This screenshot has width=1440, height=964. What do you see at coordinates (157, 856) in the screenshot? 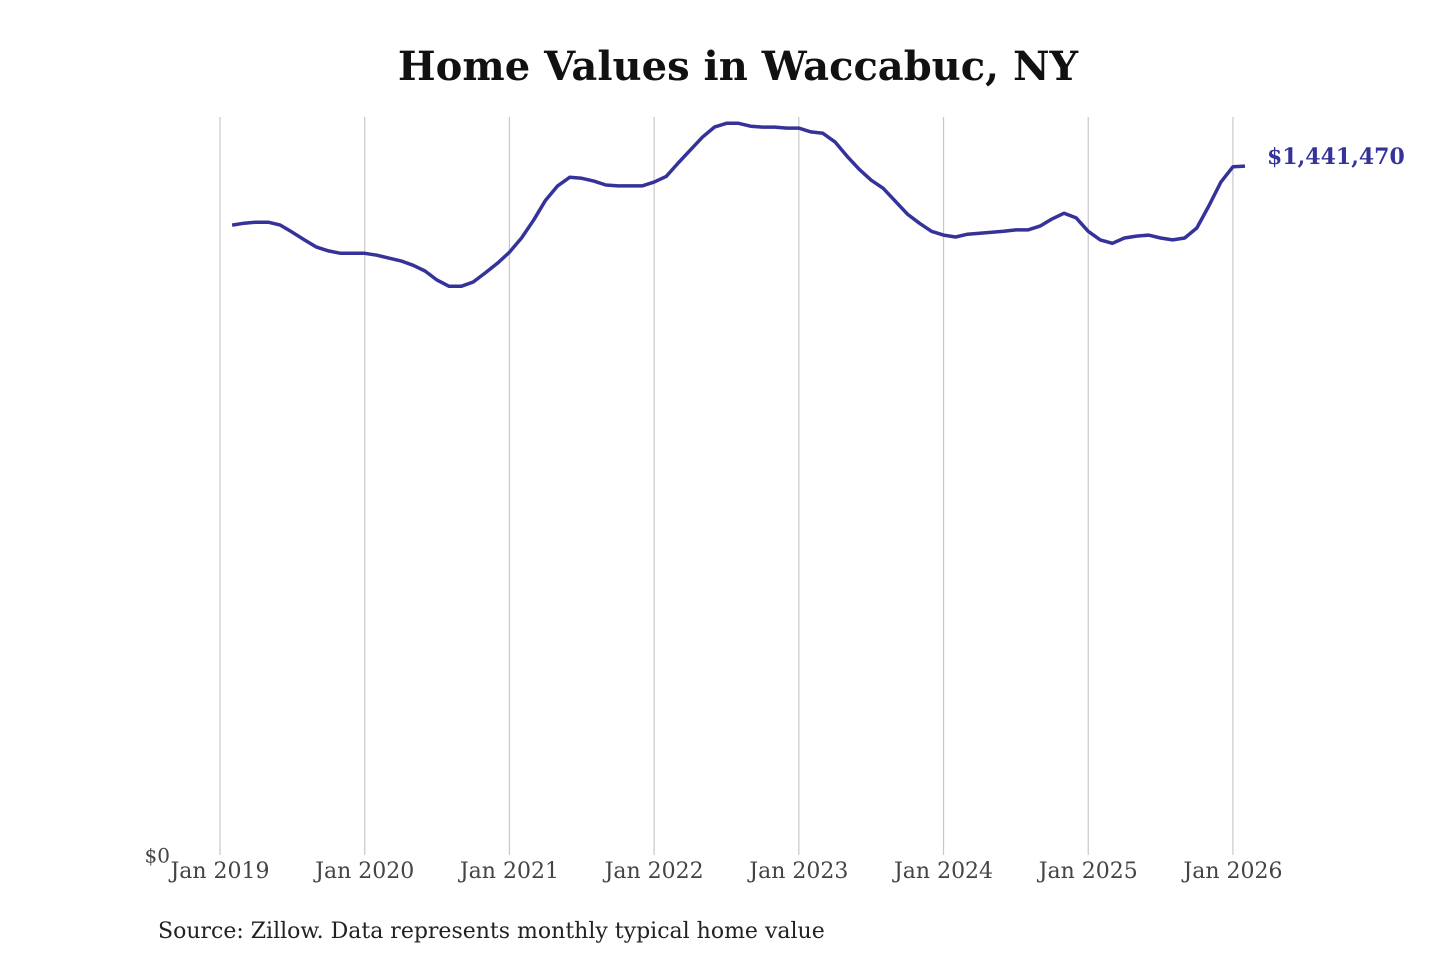
I see `y-tick-label: $0` at bounding box center [157, 856].